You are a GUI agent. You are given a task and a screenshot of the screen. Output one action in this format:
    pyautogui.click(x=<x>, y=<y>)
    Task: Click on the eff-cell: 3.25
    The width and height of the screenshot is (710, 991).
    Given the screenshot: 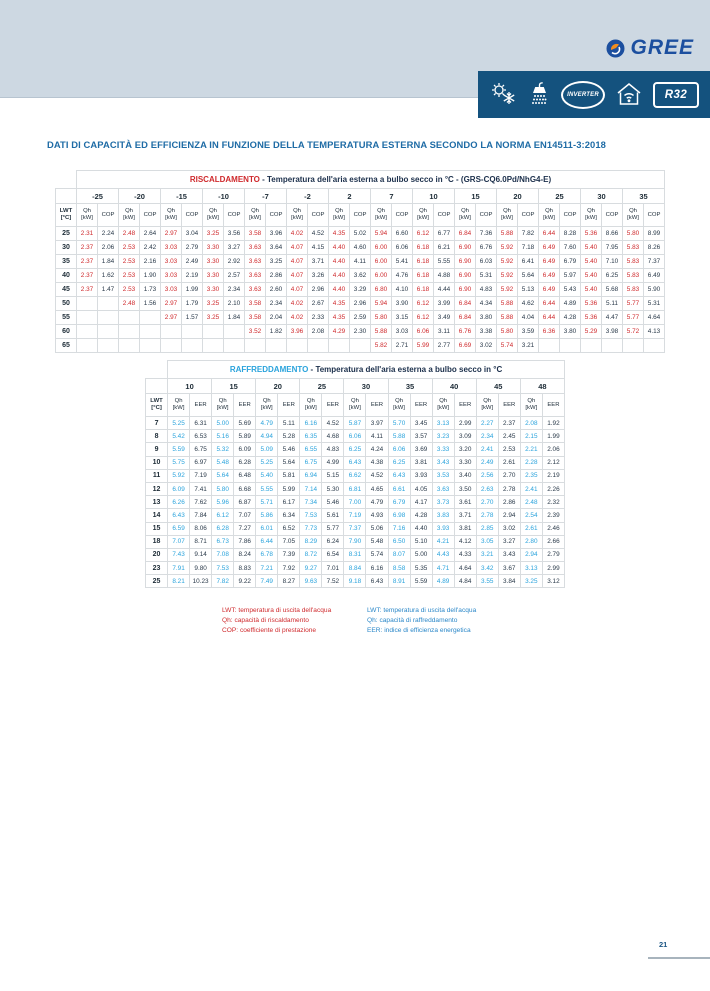 What is the action you would take?
    pyautogui.click(x=276, y=261)
    